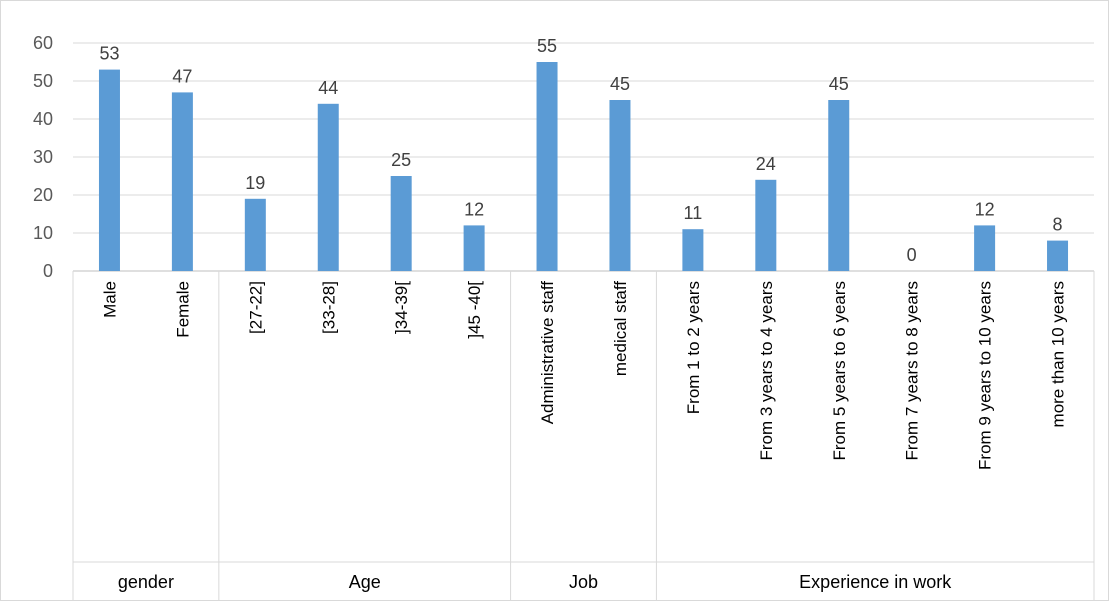  What do you see at coordinates (43, 233) in the screenshot?
I see `y-tick-label: 10` at bounding box center [43, 233].